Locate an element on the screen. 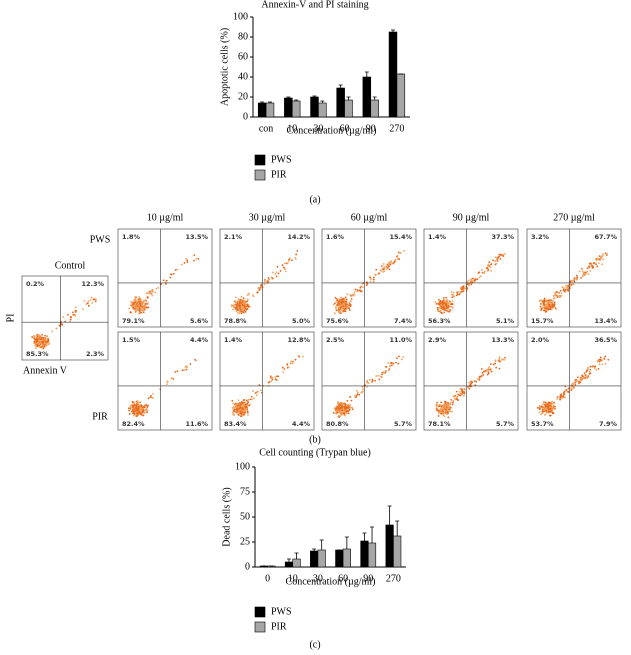 This screenshot has height=655, width=631. quadrant-percent: 5.7% is located at coordinates (403, 424).